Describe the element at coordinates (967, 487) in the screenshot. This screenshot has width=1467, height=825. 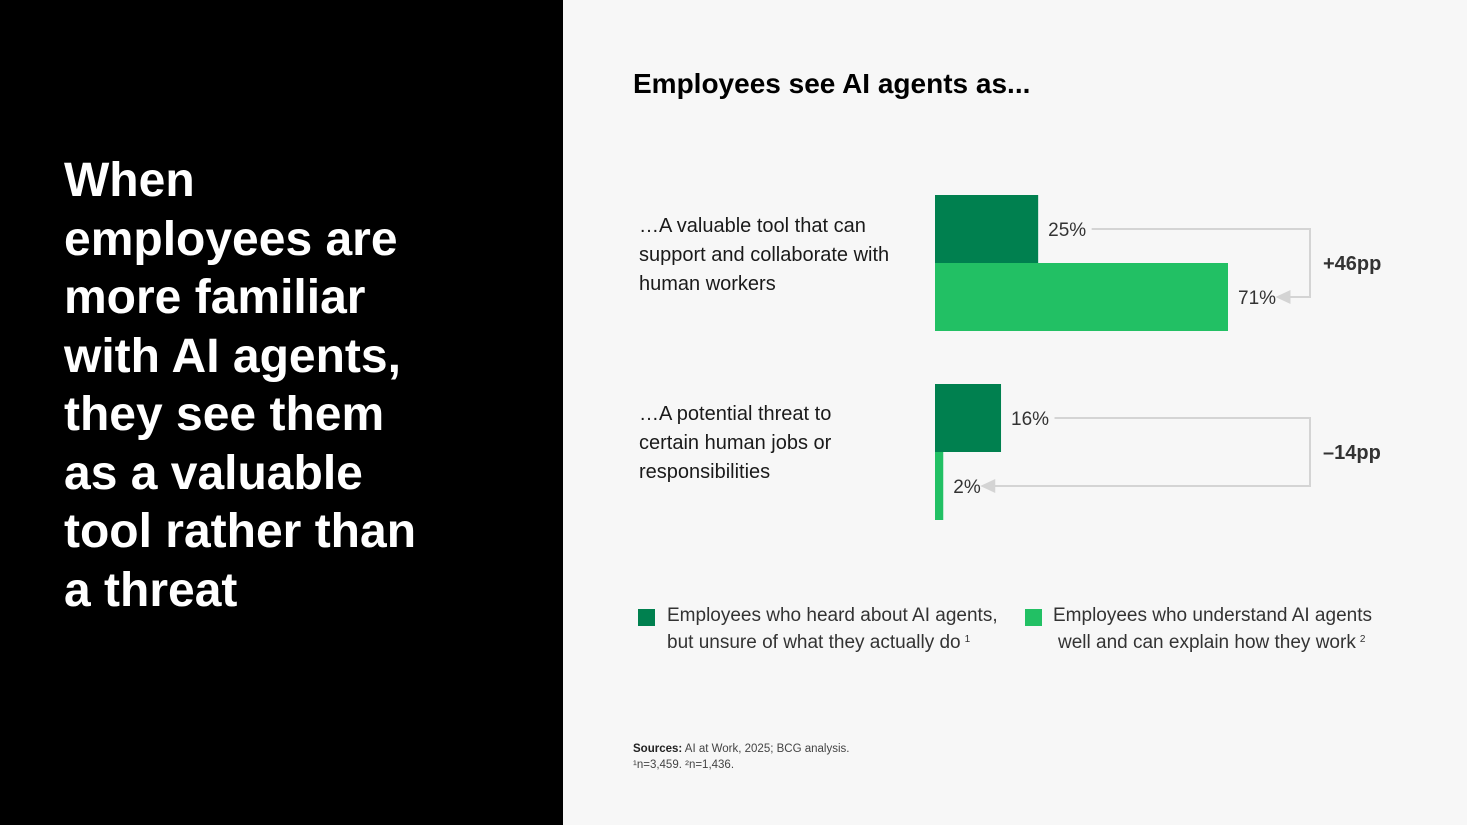
I see `data-label: 2%` at that location.